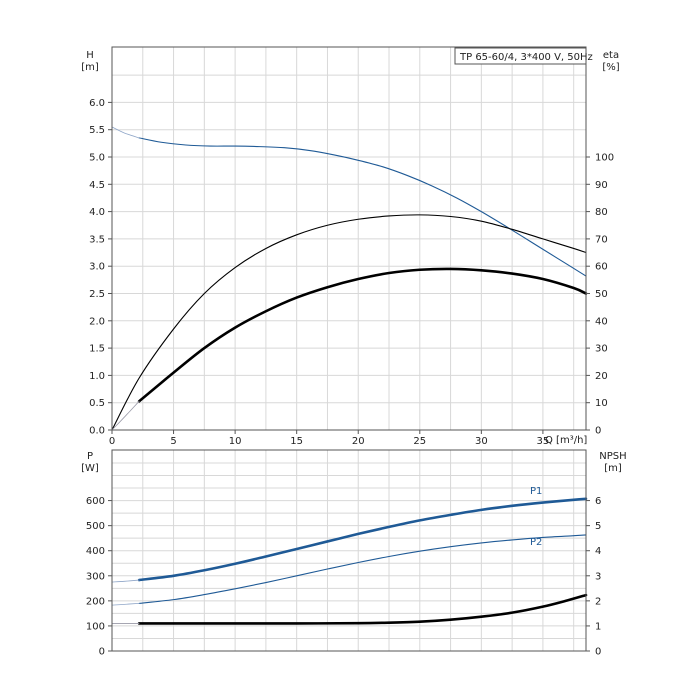 The image size is (700, 700). I want to click on top-series-line-4-extension, so click(125, 415).